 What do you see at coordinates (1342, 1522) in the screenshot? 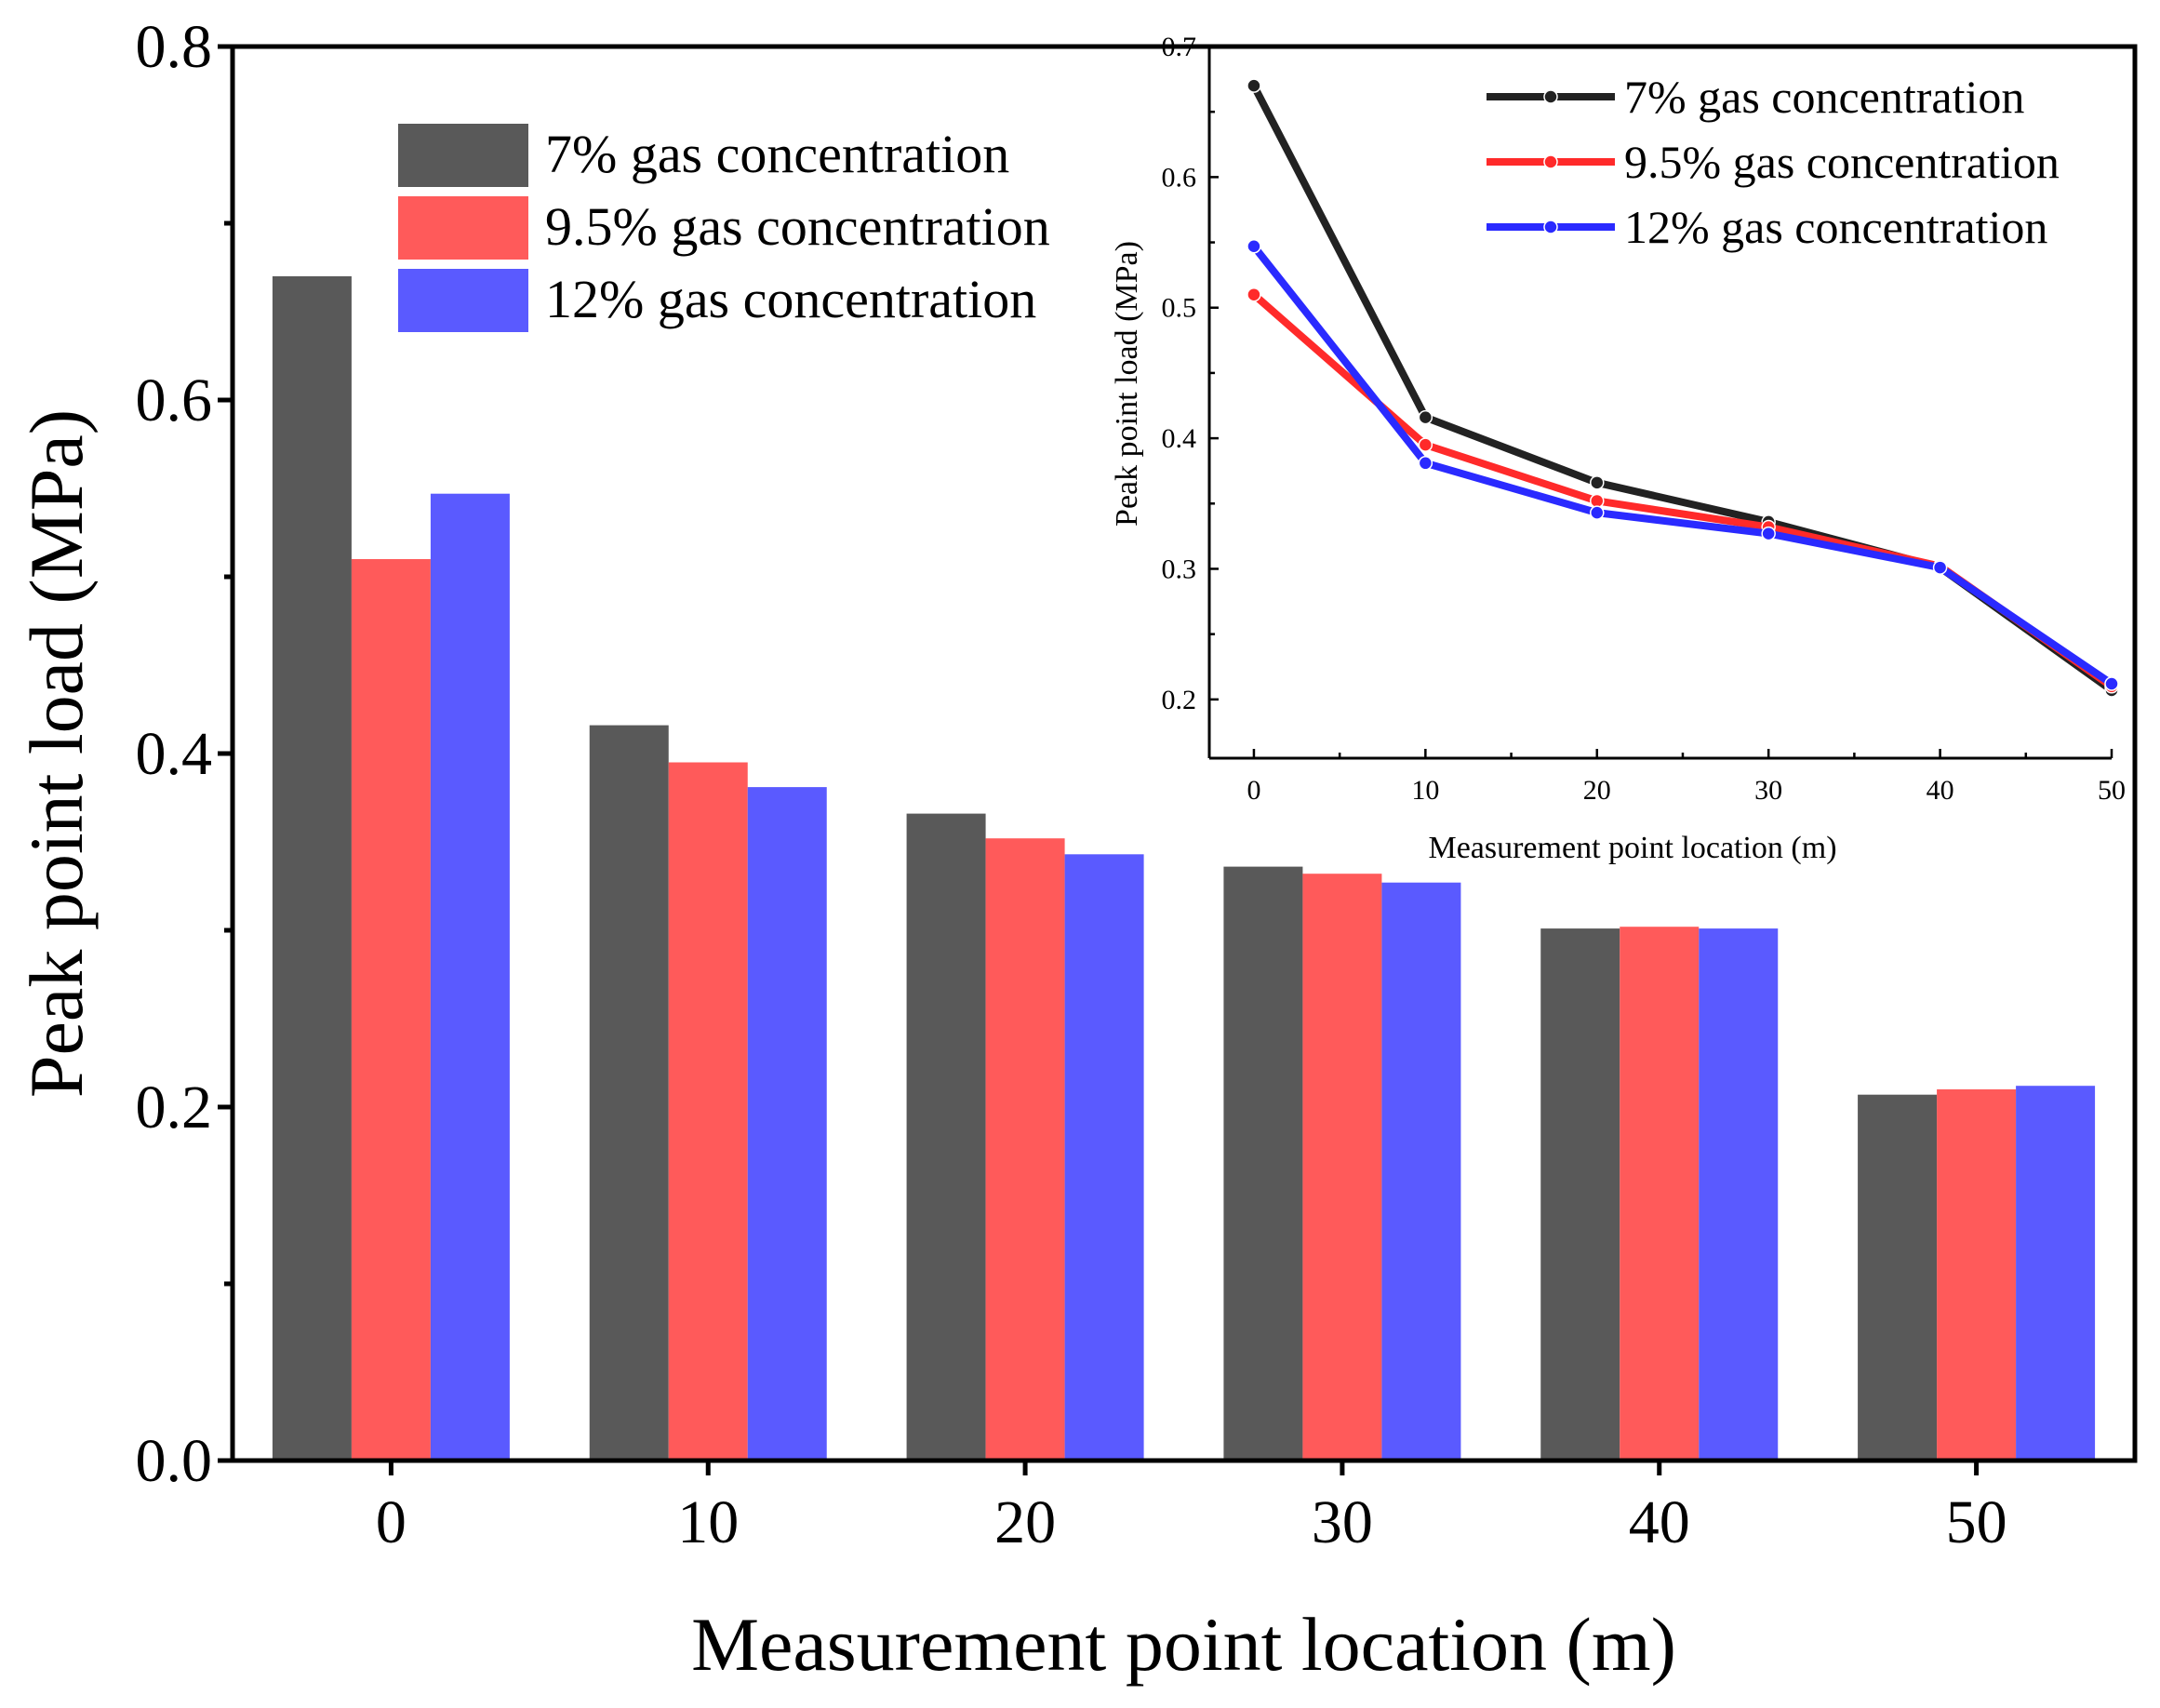
I see `x-tick-label: 30` at bounding box center [1342, 1522].